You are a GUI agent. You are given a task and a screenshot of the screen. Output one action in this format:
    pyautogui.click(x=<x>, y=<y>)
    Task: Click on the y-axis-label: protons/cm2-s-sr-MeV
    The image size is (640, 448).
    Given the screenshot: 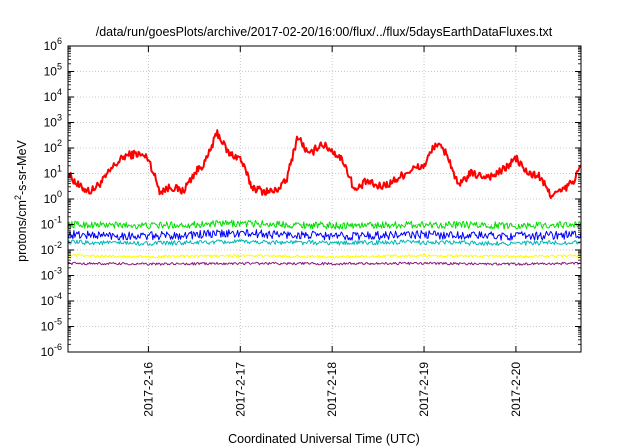 What is the action you would take?
    pyautogui.click(x=21, y=200)
    